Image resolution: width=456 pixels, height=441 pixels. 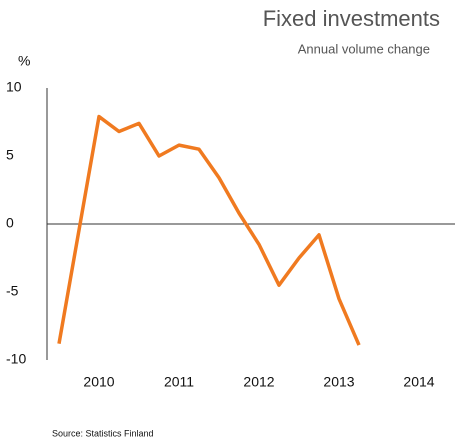 I want to click on y-axis-label: %, so click(x=24, y=61).